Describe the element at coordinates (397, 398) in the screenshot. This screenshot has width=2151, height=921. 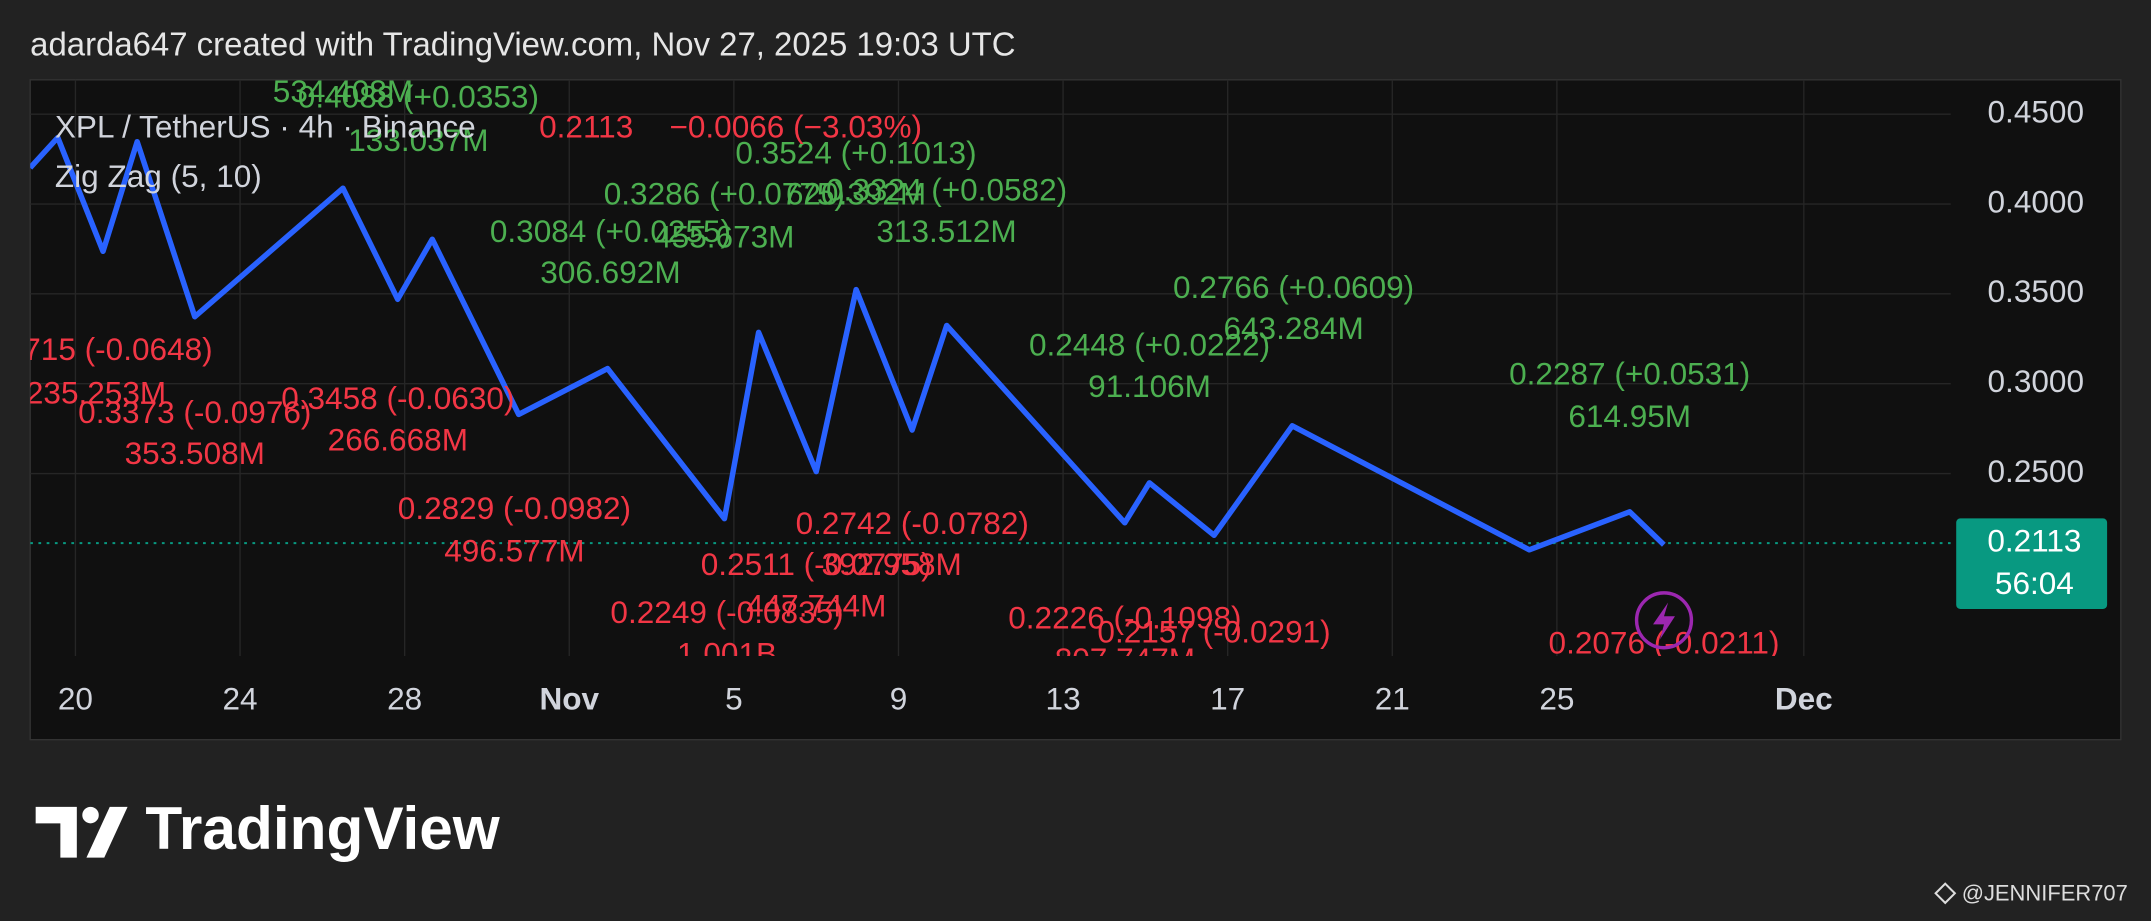
I see `annotation-price: 0.3458 (-0.0630)` at that location.